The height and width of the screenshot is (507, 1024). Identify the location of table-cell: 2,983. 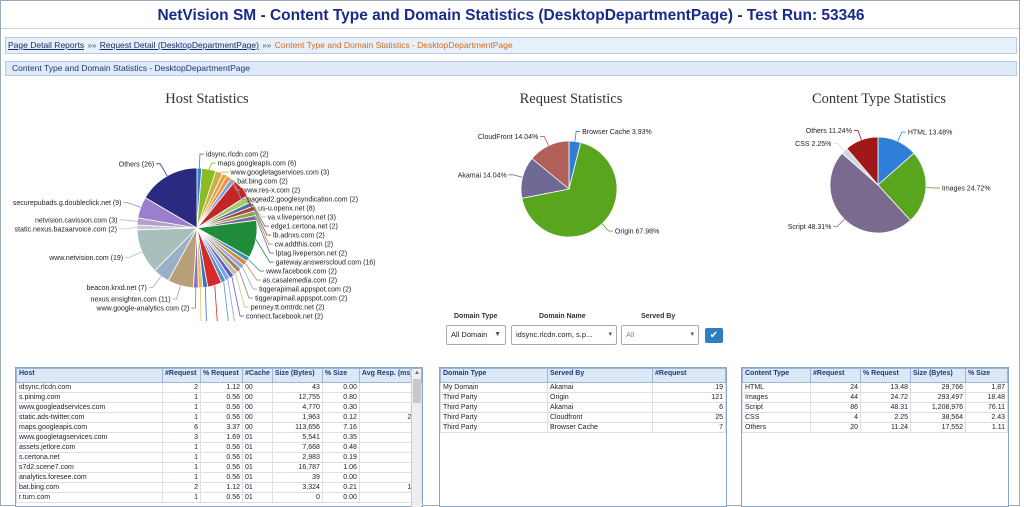
(297, 458).